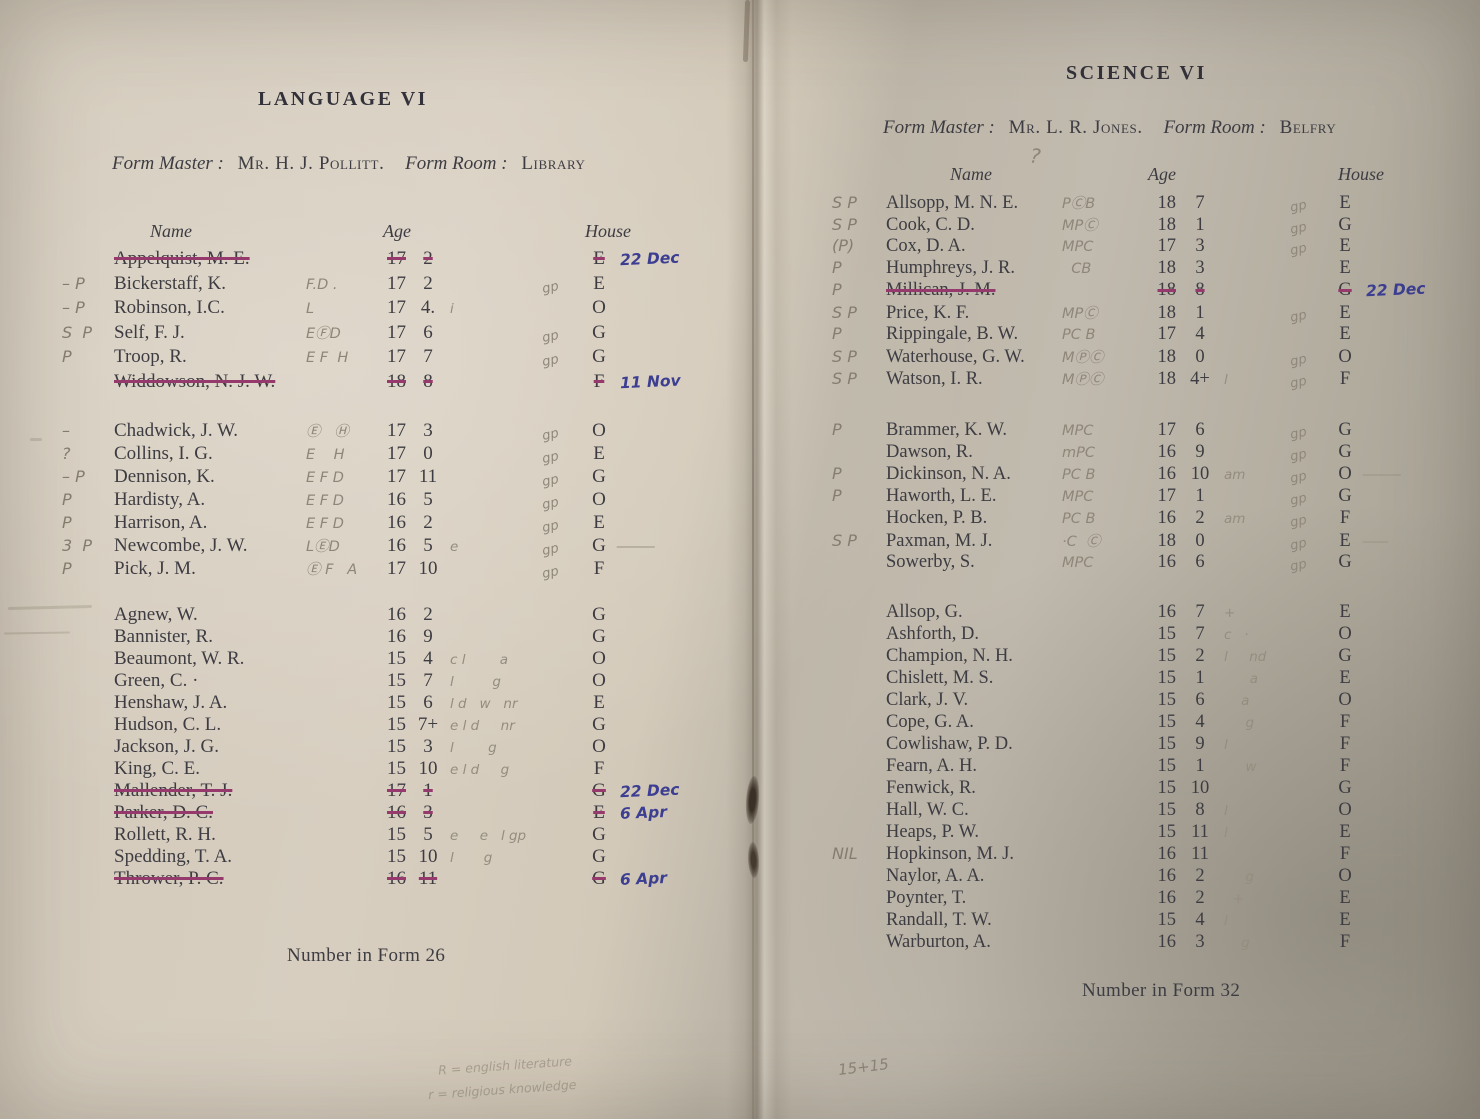 The image size is (1480, 1119). Describe the element at coordinates (163, 812) in the screenshot. I see `pupil-name: Parker, D. C.` at that location.